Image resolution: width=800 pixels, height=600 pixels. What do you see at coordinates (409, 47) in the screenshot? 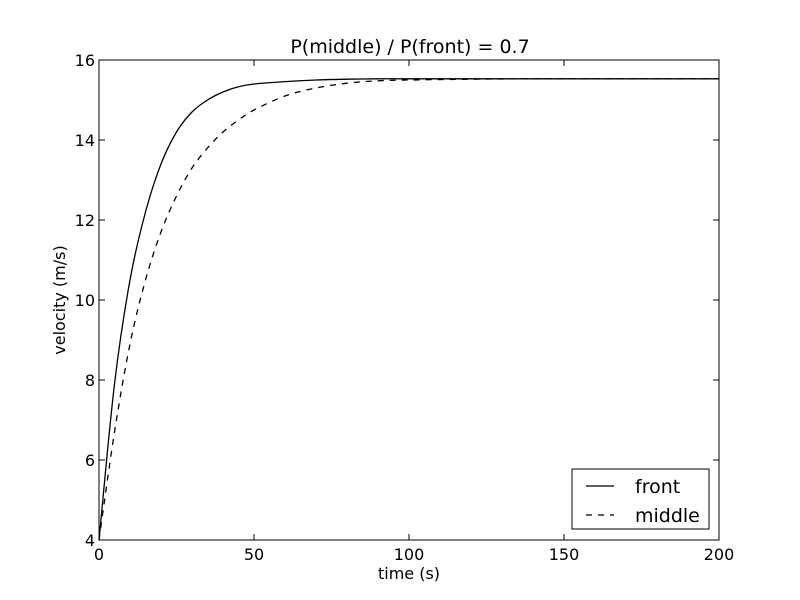
I see `chart-title: P(middle) / P(front) = 0.7` at bounding box center [409, 47].